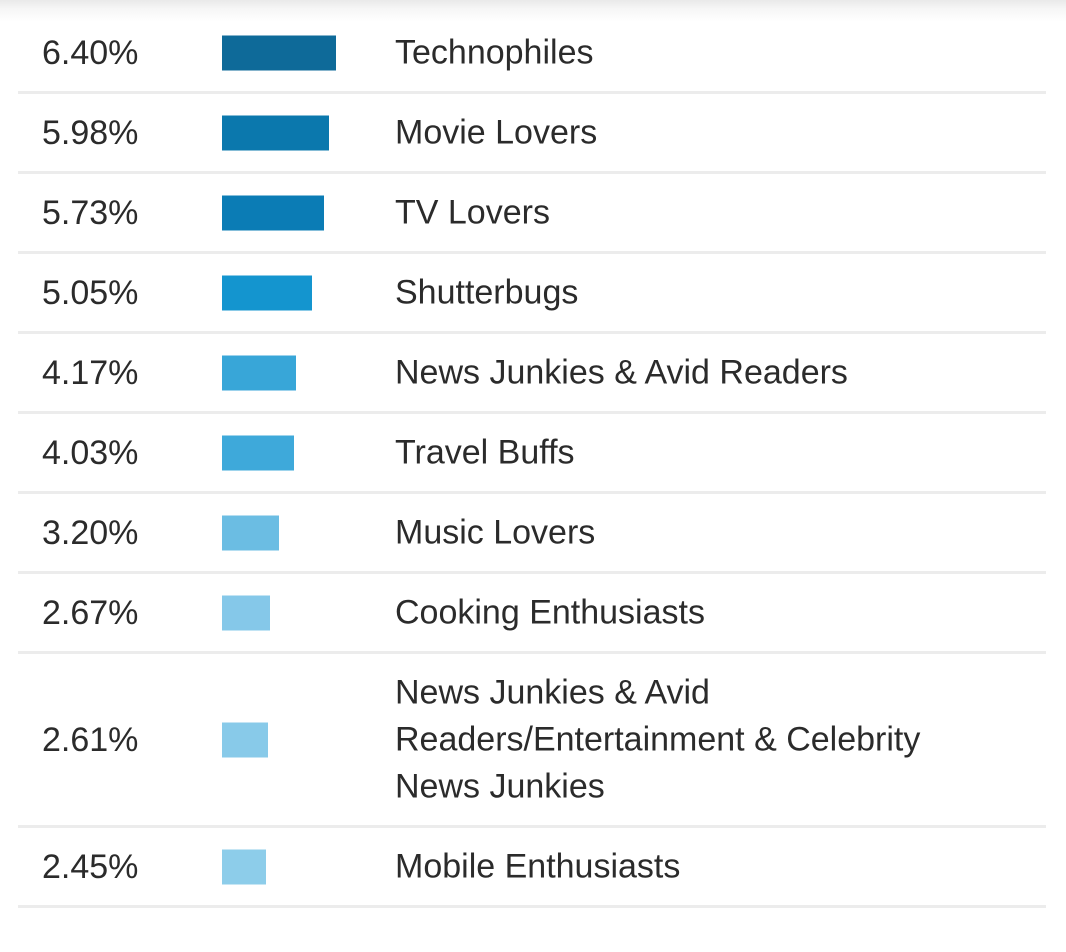 The image size is (1066, 952). What do you see at coordinates (538, 866) in the screenshot?
I see `category-label: Mobile Enthusiasts` at bounding box center [538, 866].